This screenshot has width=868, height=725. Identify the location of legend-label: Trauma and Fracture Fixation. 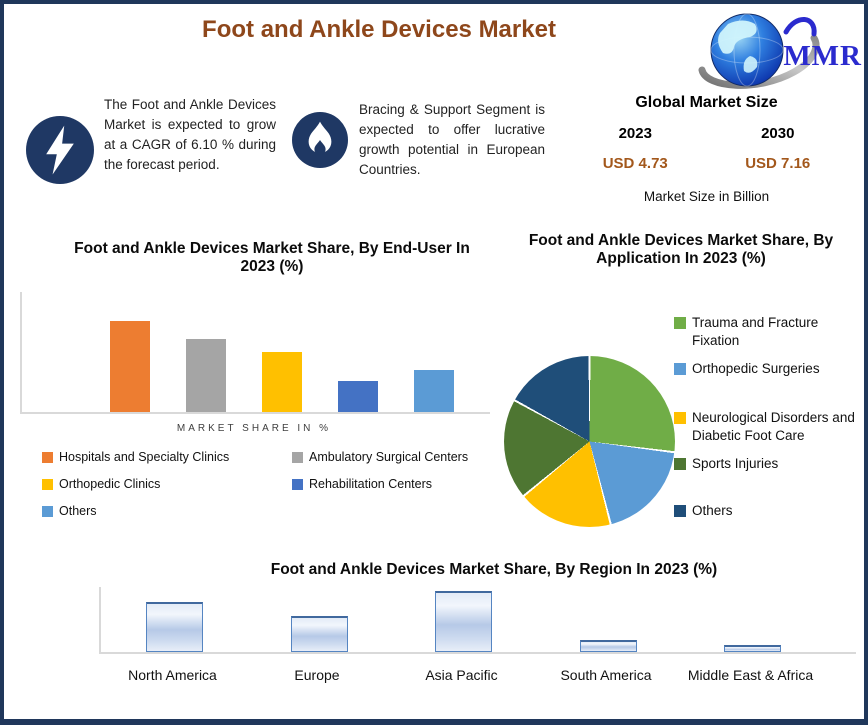
(755, 331).